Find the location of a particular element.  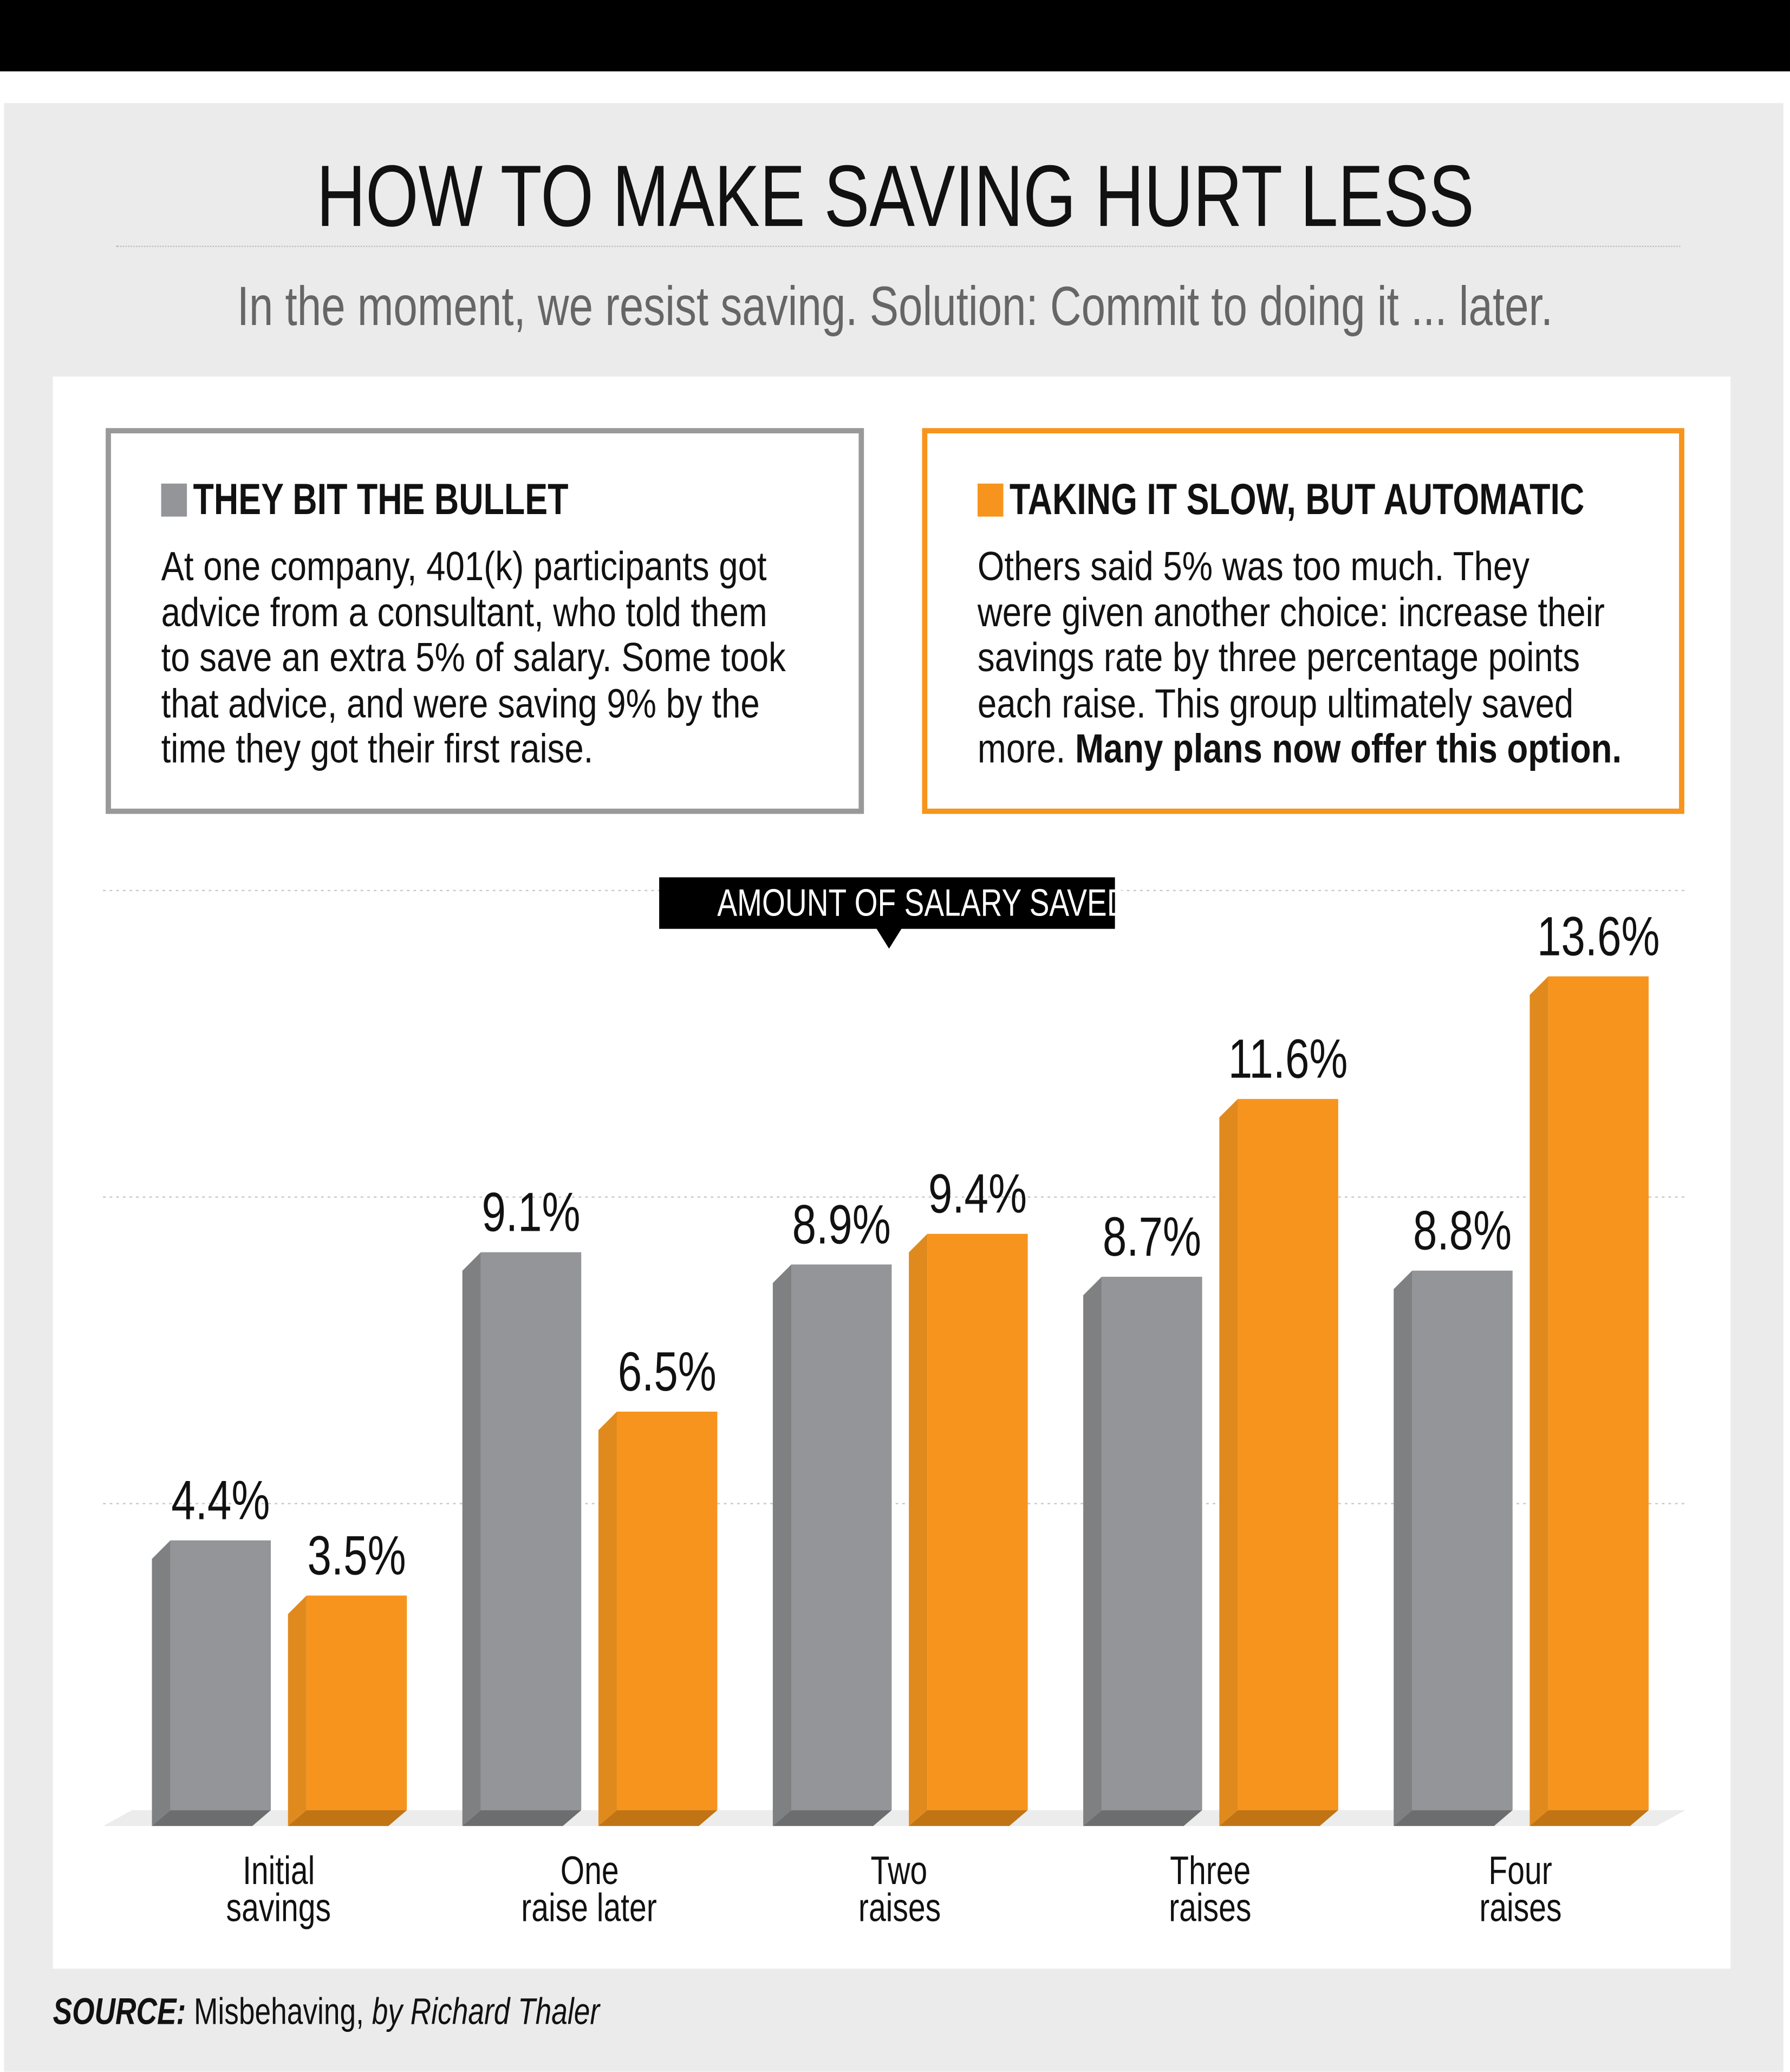

chart-title-text: AMOUNT OF SALARY SAVED is located at coordinates (923, 903).